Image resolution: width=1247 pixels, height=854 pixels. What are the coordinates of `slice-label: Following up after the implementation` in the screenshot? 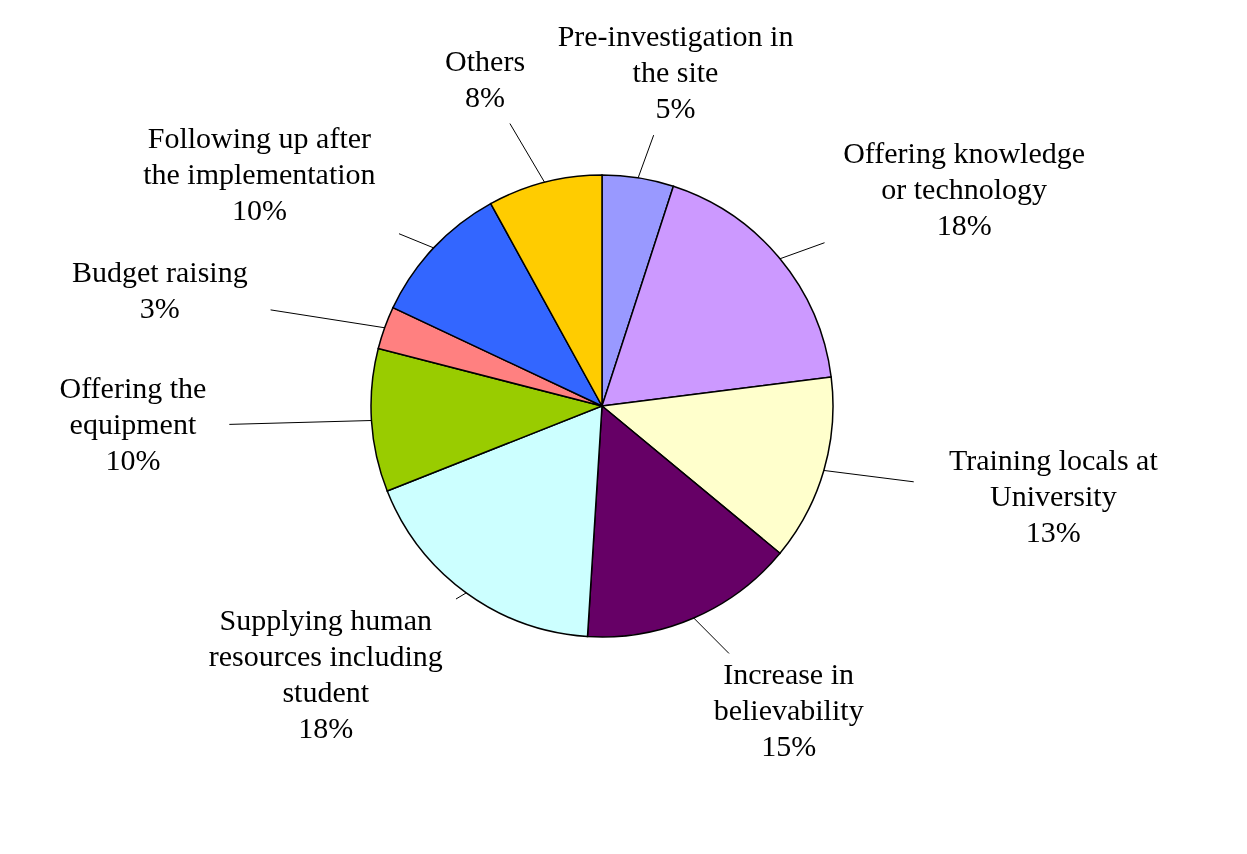 It's located at (259, 155).